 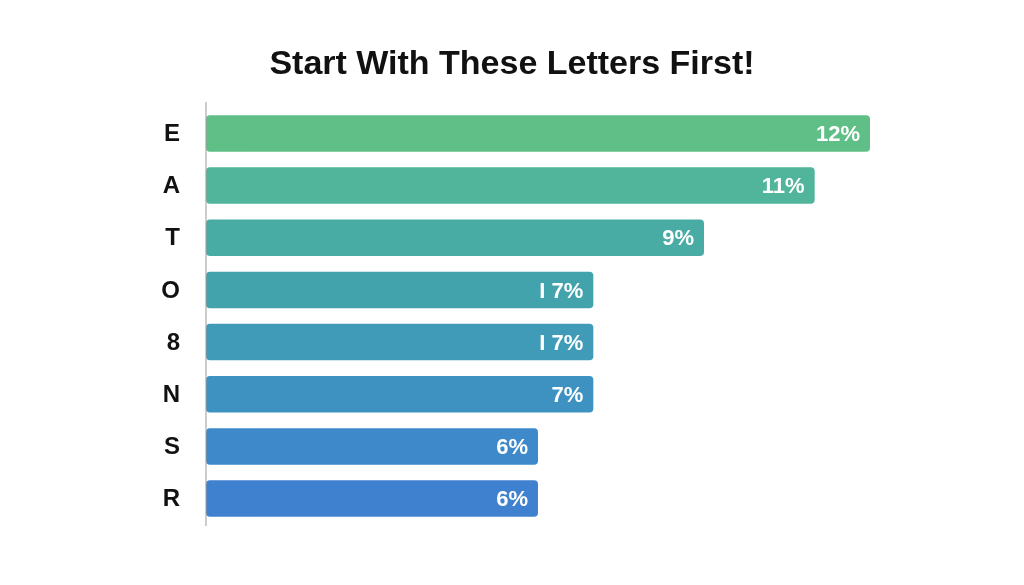 What do you see at coordinates (837, 134) in the screenshot?
I see `data-label: 12%` at bounding box center [837, 134].